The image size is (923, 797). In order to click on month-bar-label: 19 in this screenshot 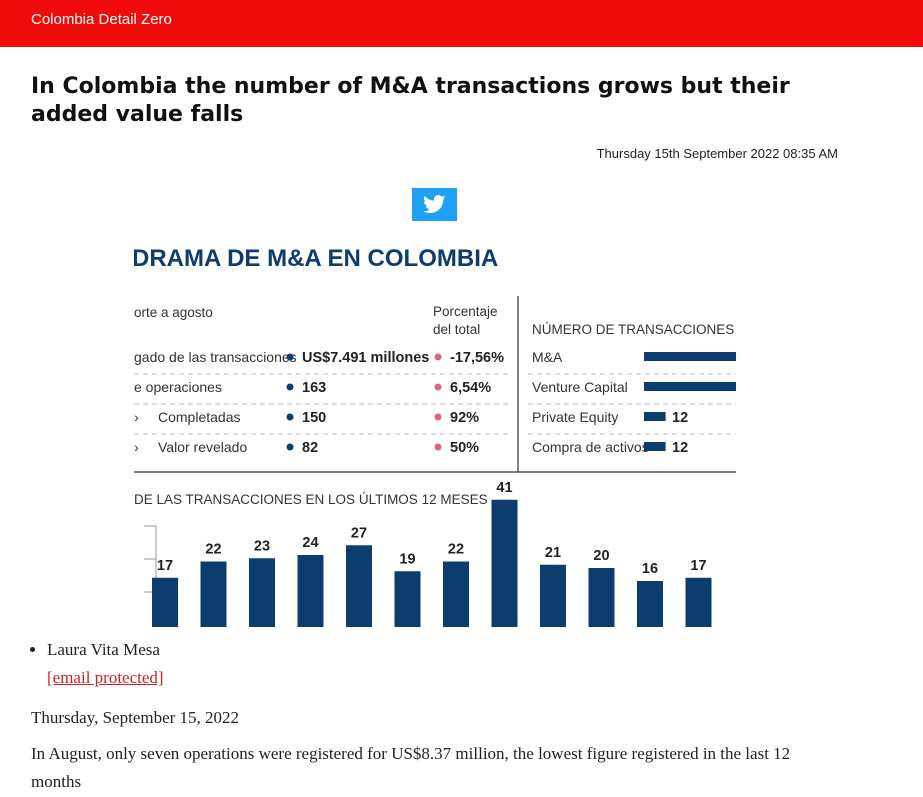, I will do `click(407, 559)`.